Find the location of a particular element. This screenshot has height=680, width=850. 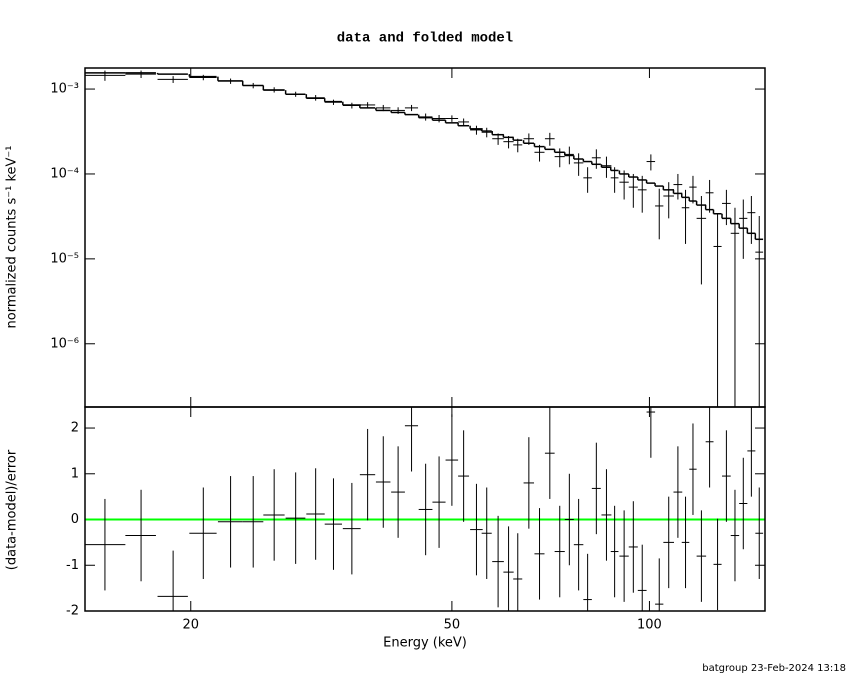

y-axis-label: normalized counts s⁻¹ keV⁻¹ is located at coordinates (12, 237).